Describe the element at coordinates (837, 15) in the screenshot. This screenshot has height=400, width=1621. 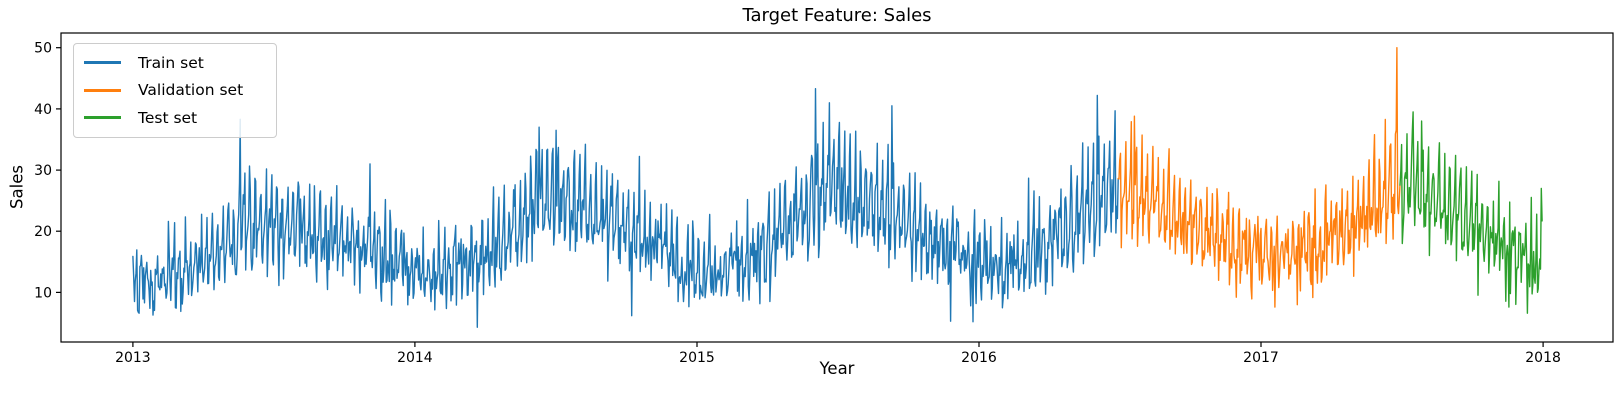
I see `chart-title: Target Feature: Sales` at that location.